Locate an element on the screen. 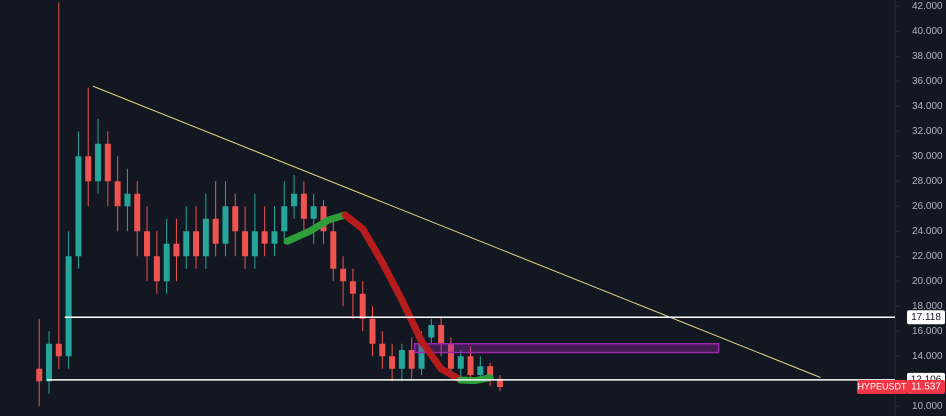 Image resolution: width=946 pixels, height=416 pixels. y-tick-label: 16.000 is located at coordinates (927, 331).